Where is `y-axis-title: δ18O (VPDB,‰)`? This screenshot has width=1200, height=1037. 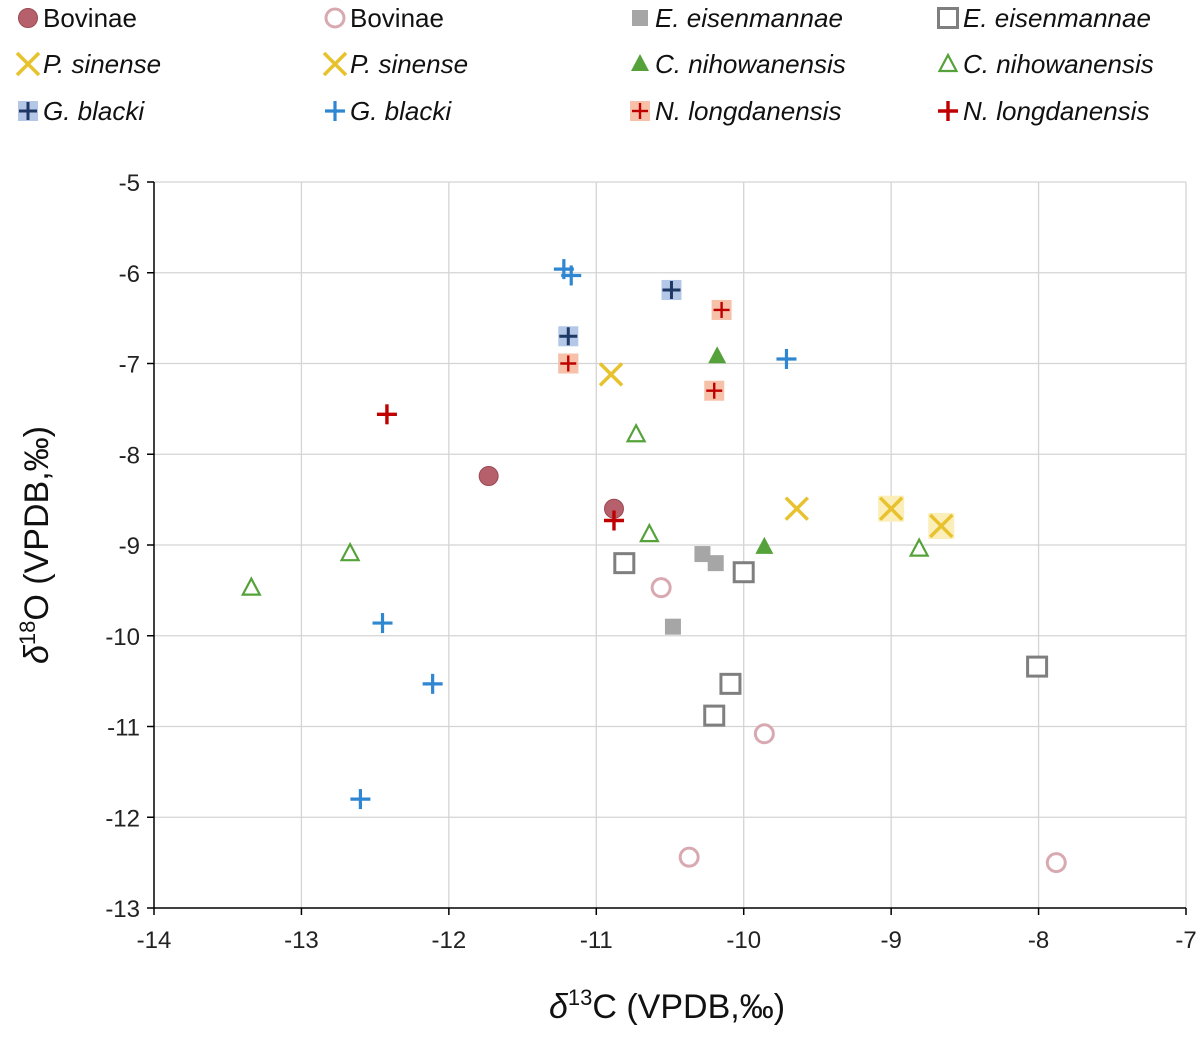 y-axis-title: δ18O (VPDB,‰) is located at coordinates (35, 545).